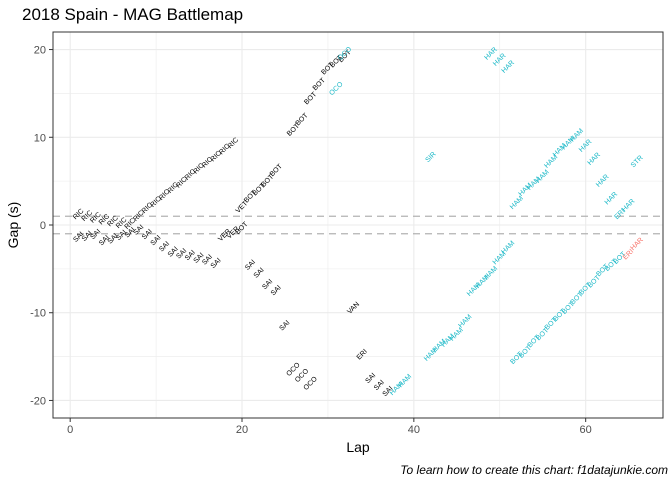 This screenshot has height=480, width=672. Describe the element at coordinates (43, 226) in the screenshot. I see `y-tick-label: 0` at that location.